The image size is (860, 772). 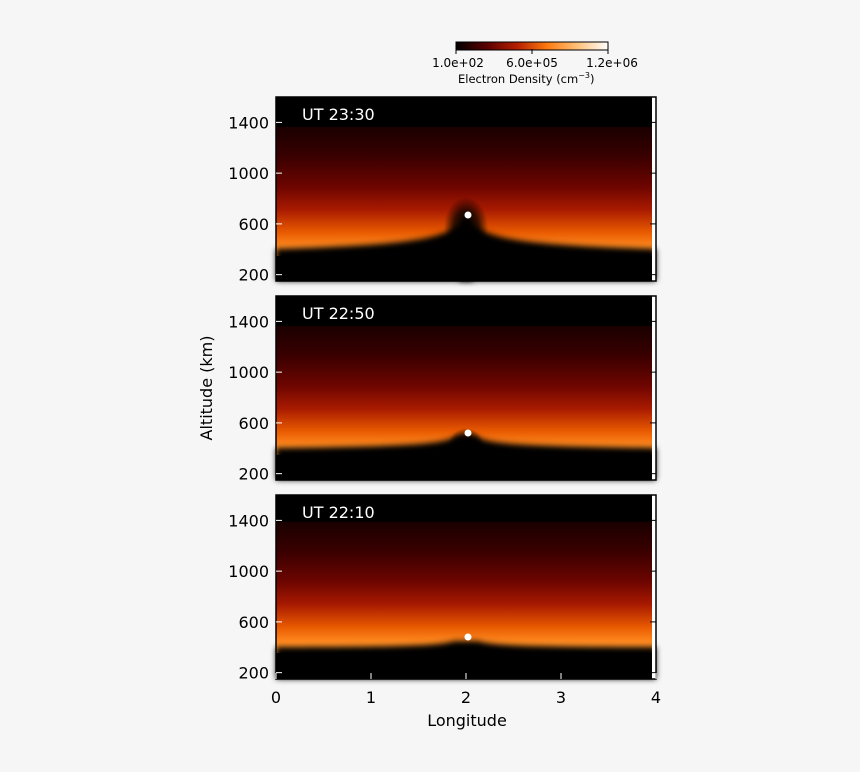 I want to click on y-axis-label: Altitude (km), so click(x=206, y=388).